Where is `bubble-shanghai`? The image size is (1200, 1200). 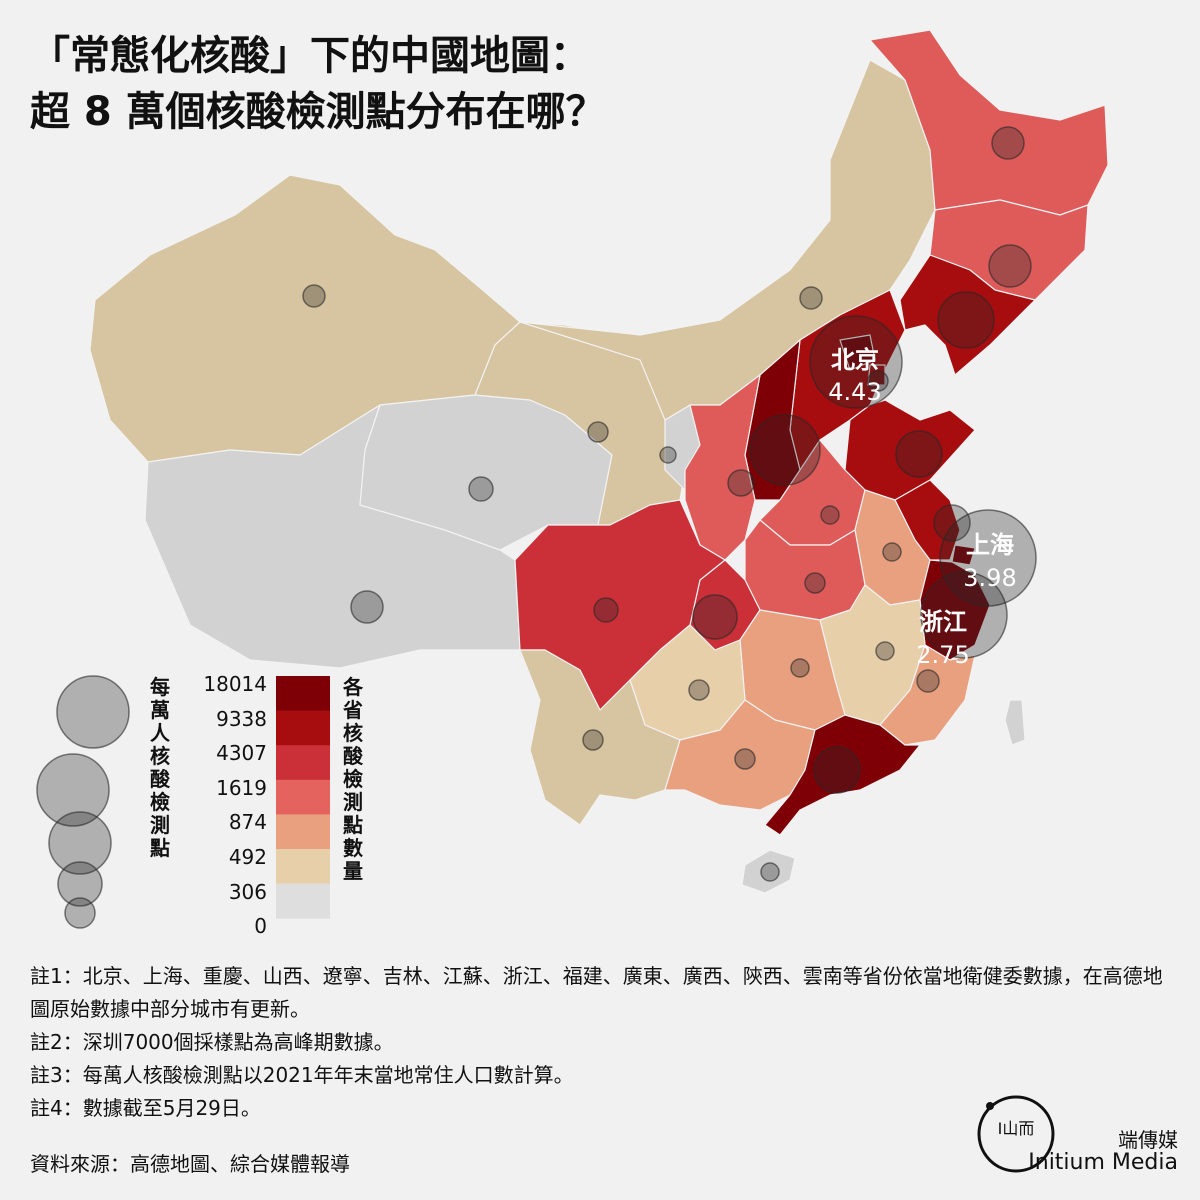
bubble-shanghai is located at coordinates (988, 558).